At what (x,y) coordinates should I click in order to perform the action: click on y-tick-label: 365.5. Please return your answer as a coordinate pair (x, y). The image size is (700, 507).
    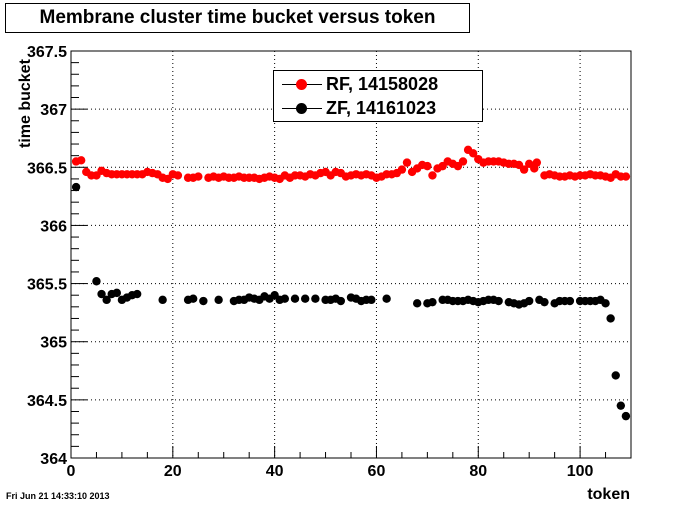
    Looking at the image, I should click on (47, 285).